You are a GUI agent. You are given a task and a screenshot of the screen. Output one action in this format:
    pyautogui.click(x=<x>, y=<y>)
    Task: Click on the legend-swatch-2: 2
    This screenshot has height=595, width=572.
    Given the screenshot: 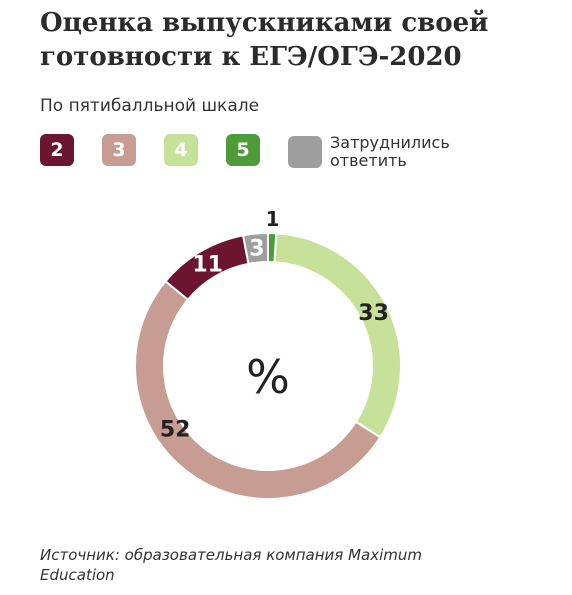 What is the action you would take?
    pyautogui.click(x=57, y=150)
    